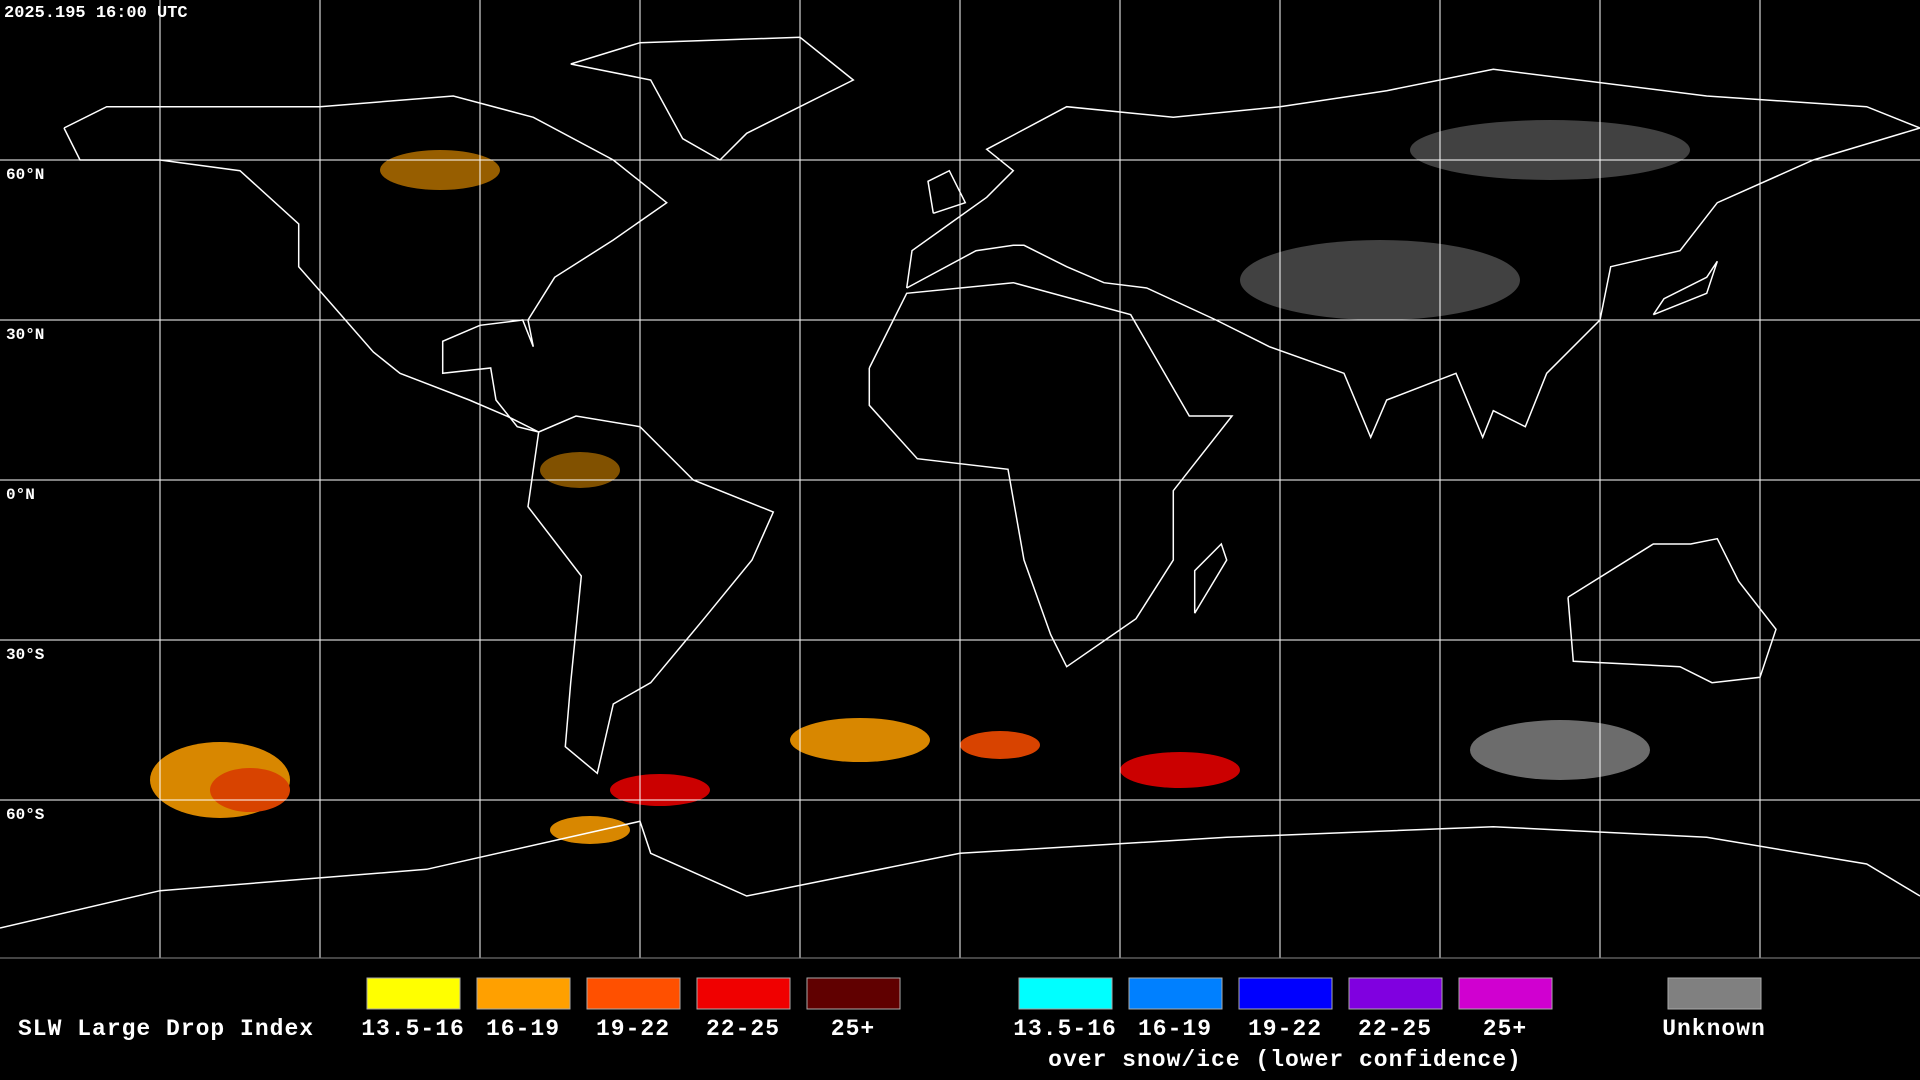 The height and width of the screenshot is (1080, 1920). I want to click on lat-labels: 60°N 30°N 0°N 30°S 60°S, so click(25, 495).